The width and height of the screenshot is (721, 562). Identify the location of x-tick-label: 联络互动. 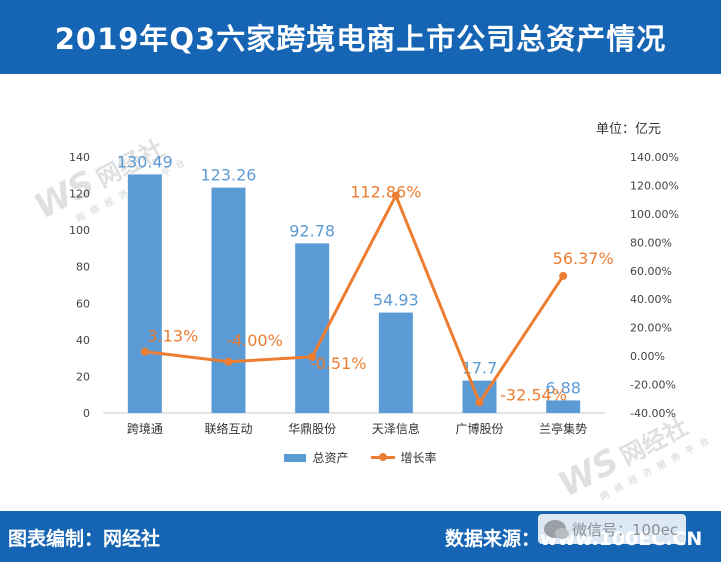
(228, 428).